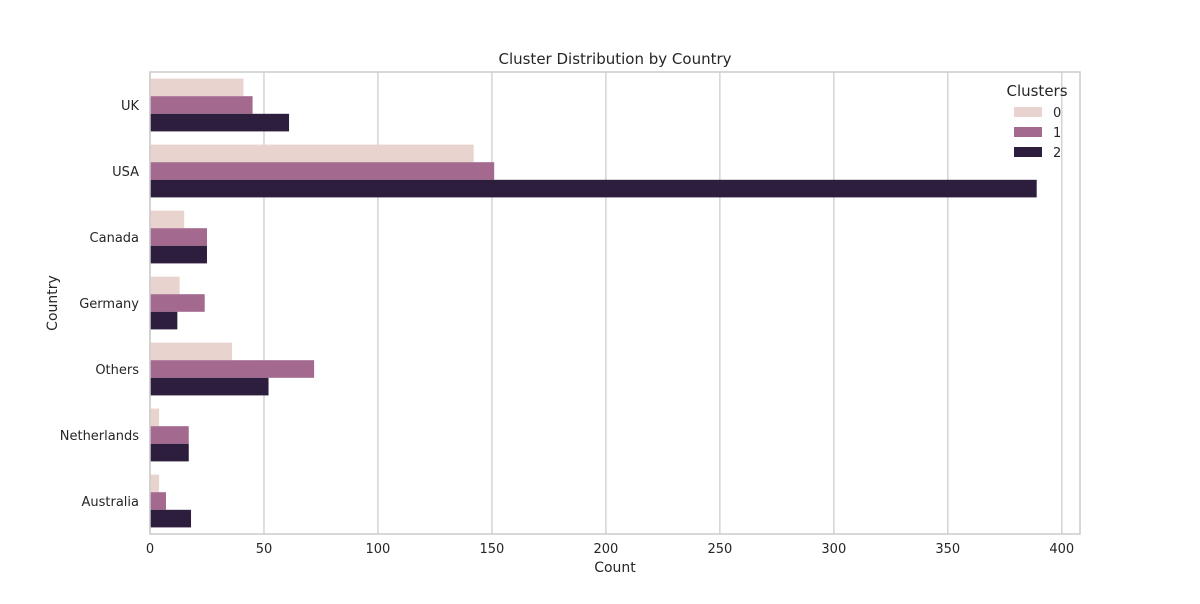  I want to click on legend-title: Clusters, so click(1036, 91).